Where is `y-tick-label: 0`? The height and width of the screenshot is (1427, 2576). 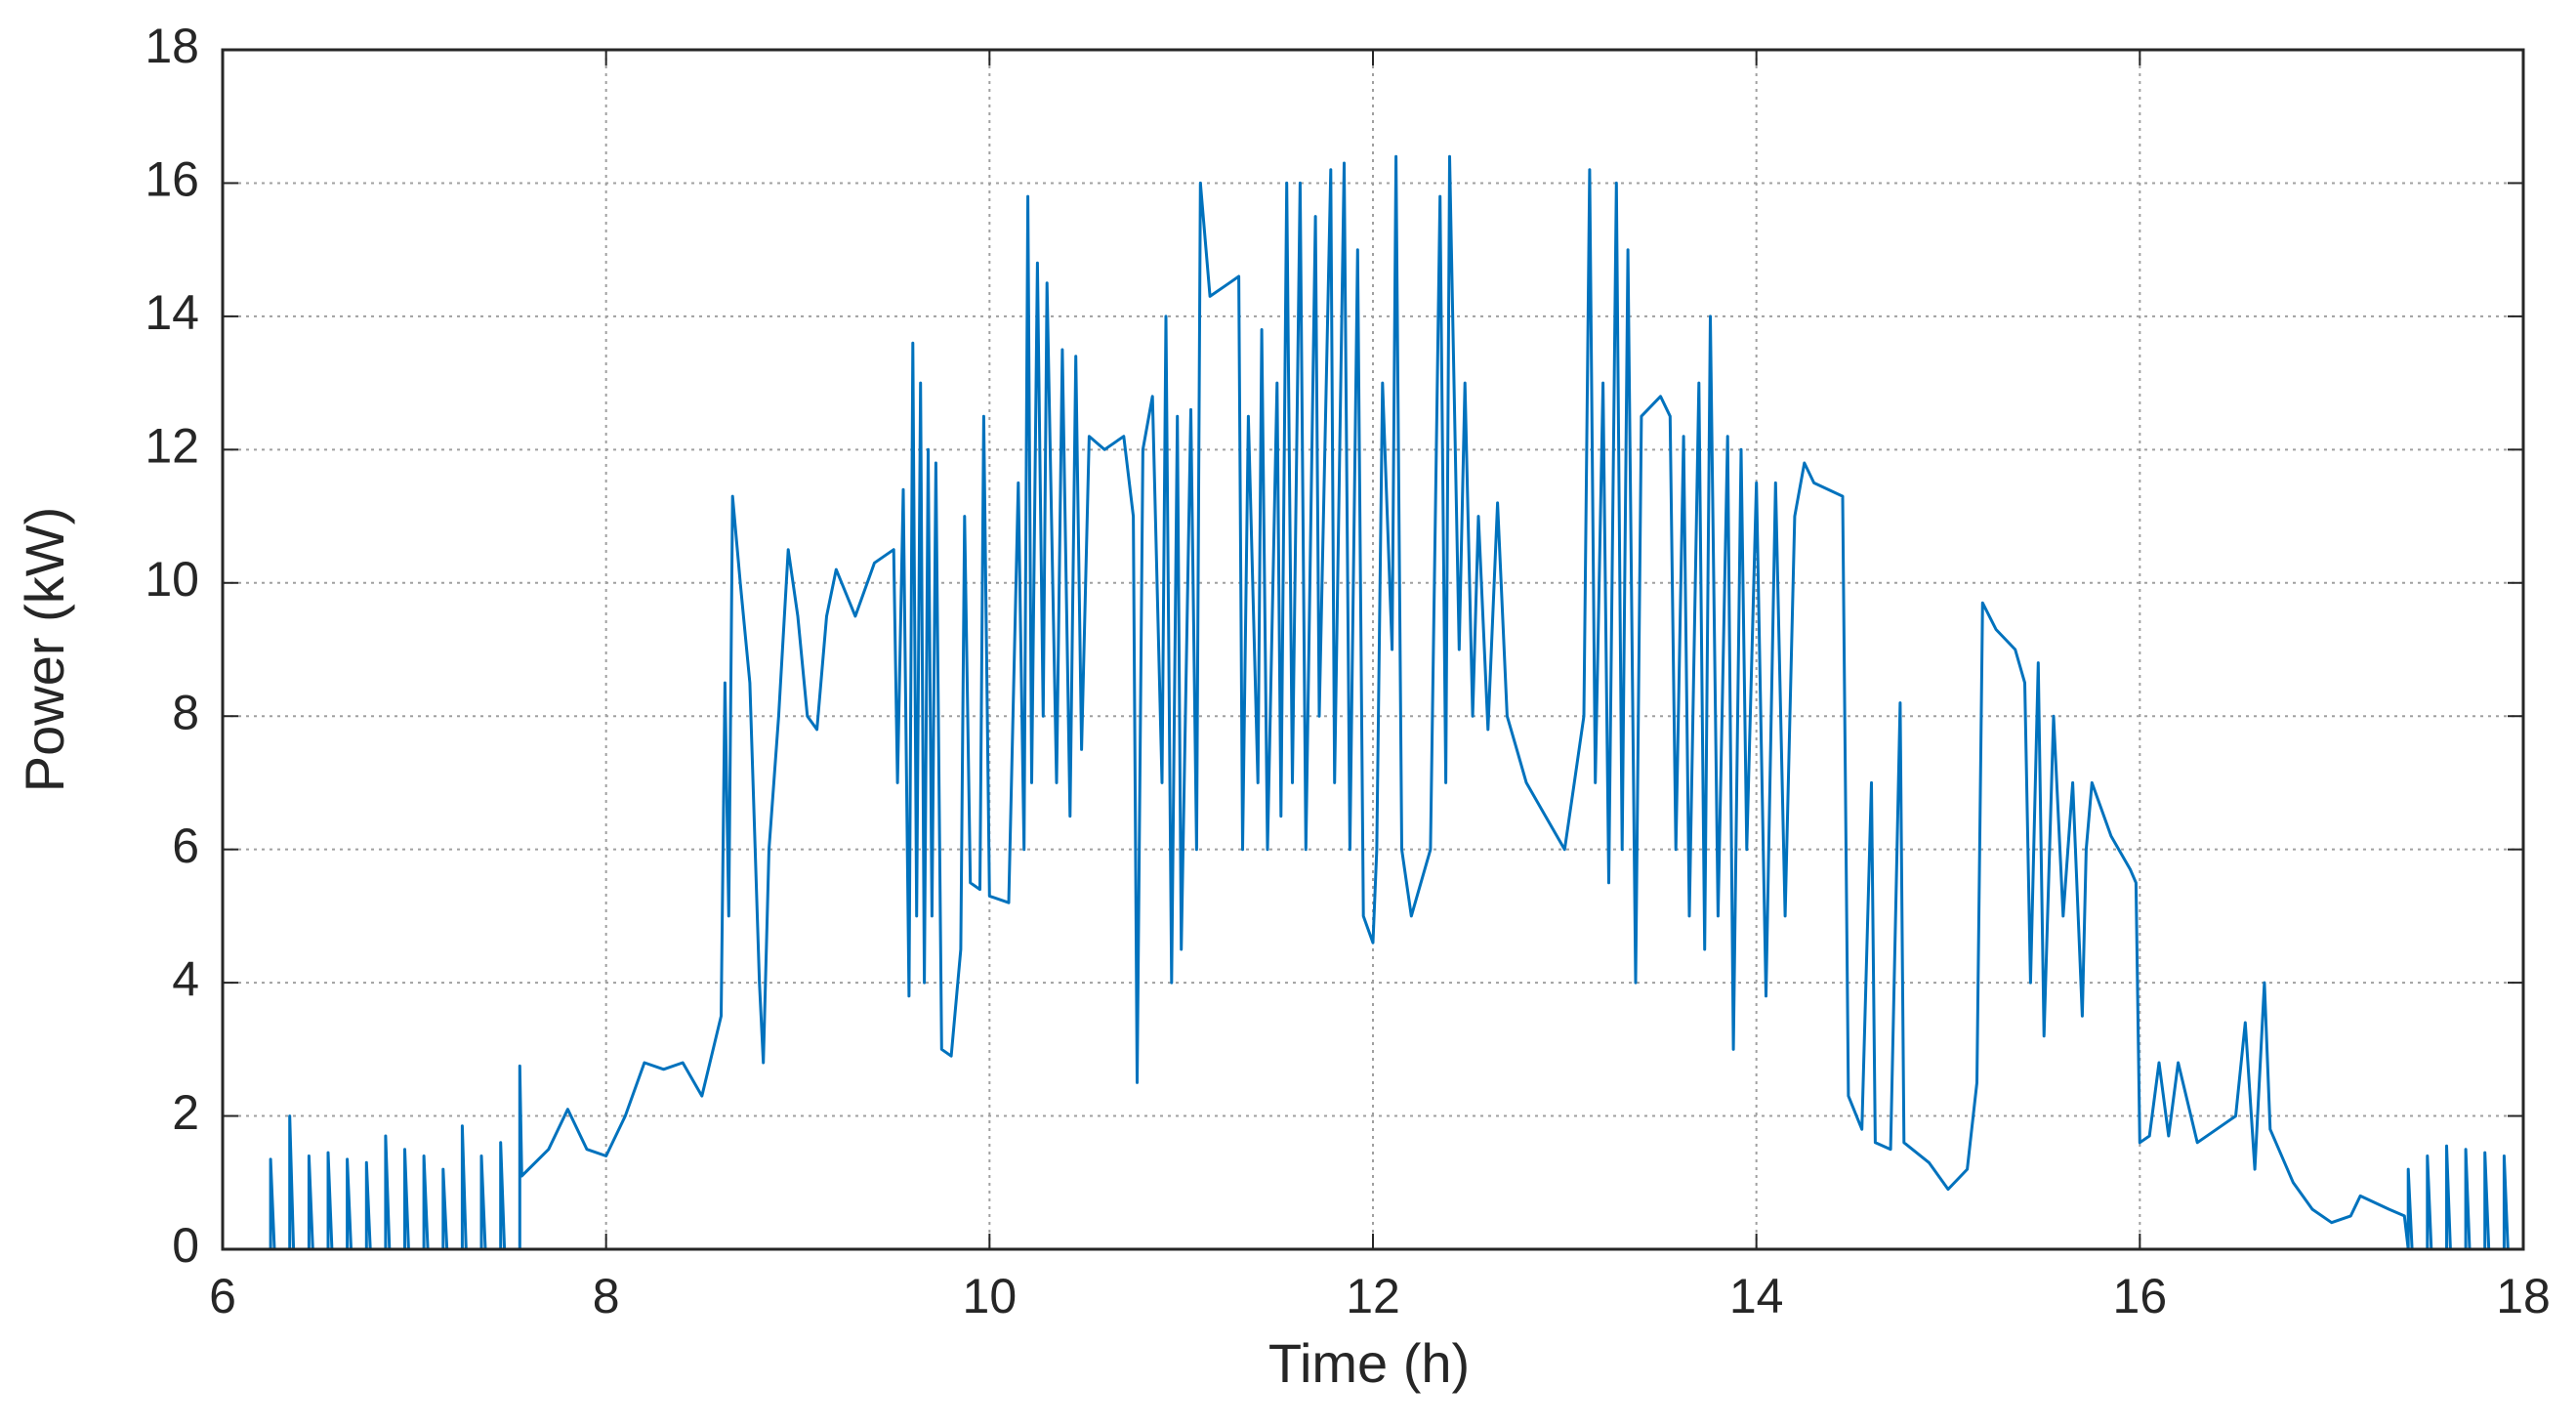 y-tick-label: 0 is located at coordinates (186, 1245).